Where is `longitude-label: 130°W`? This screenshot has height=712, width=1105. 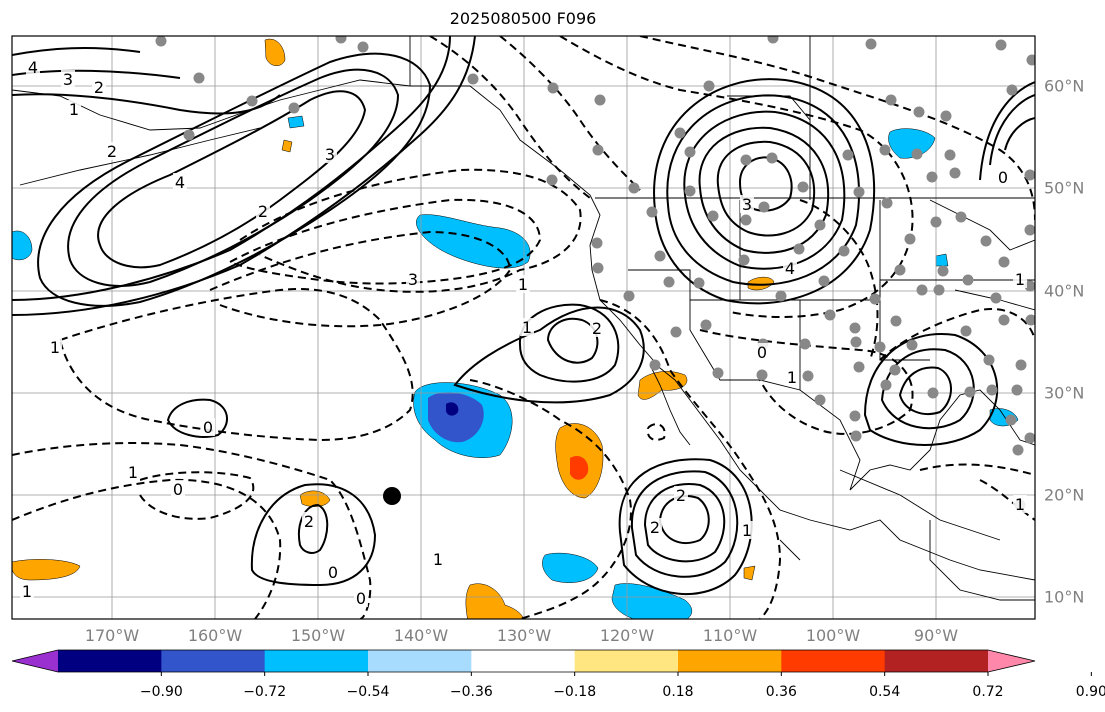
longitude-label: 130°W is located at coordinates (524, 635).